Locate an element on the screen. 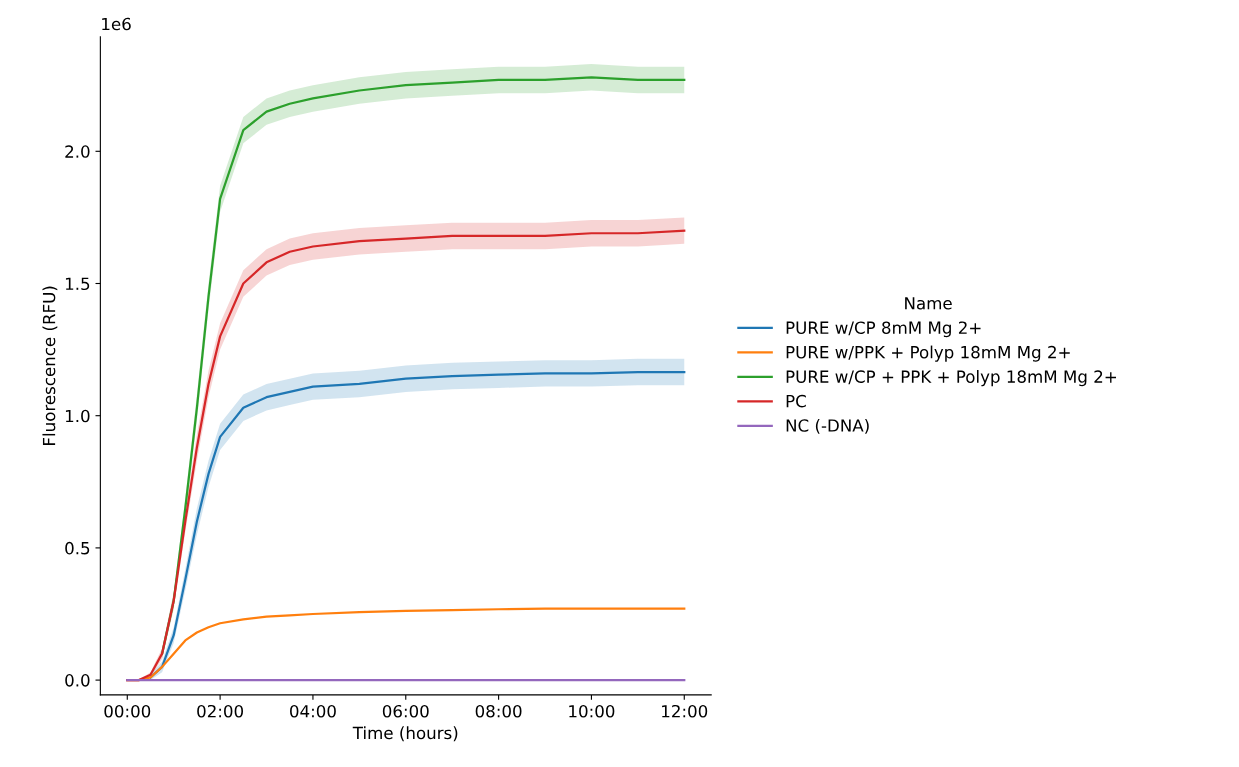 This screenshot has height=767, width=1239. legend-title: Name is located at coordinates (928, 303).